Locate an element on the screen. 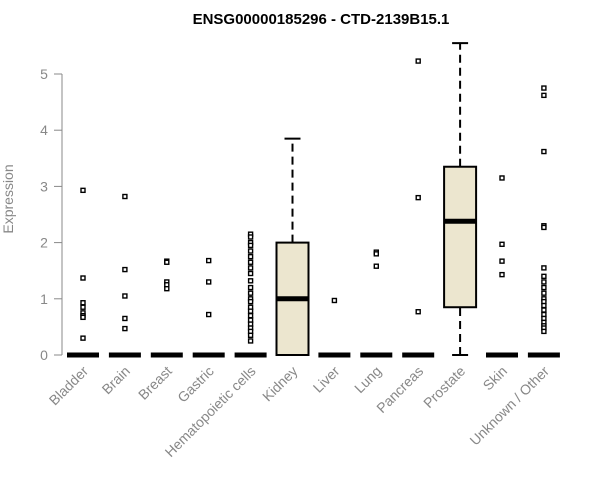 This screenshot has width=600, height=500. box-lung is located at coordinates (376, 303).